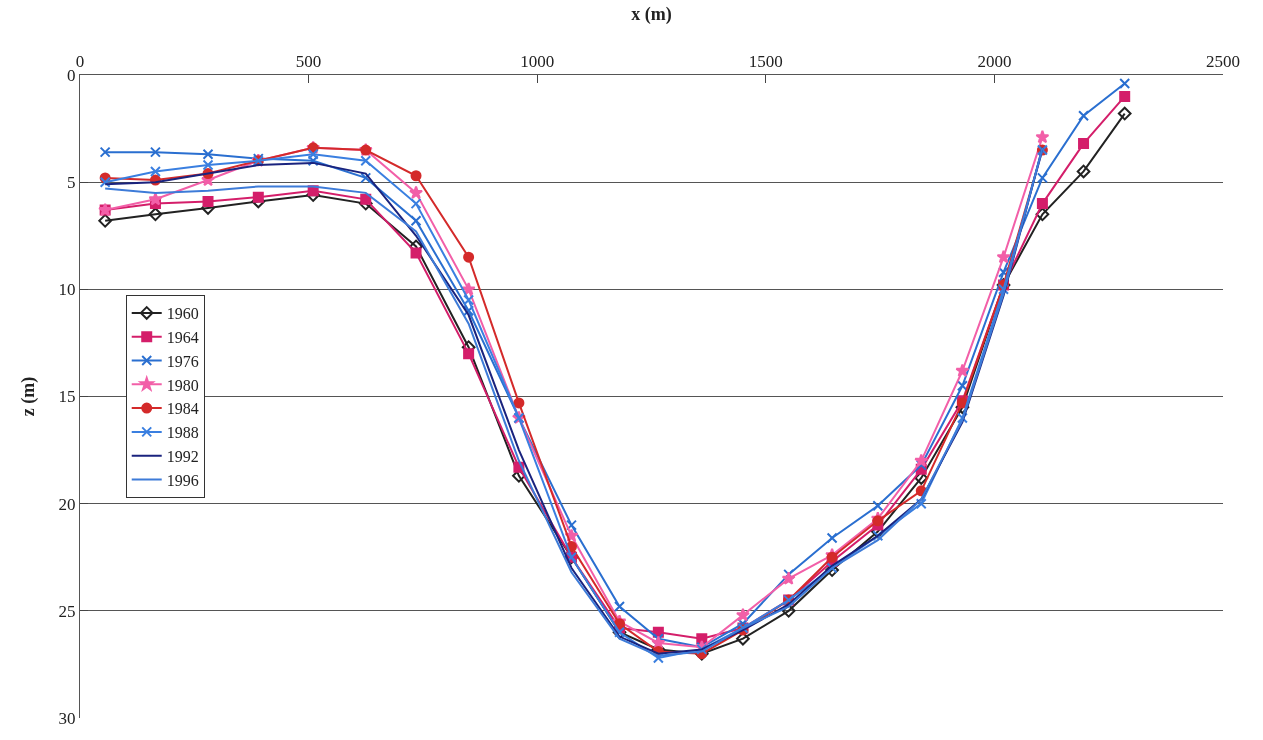 This screenshot has width=1263, height=740. Describe the element at coordinates (182, 433) in the screenshot. I see `legend-label: 1988` at that location.